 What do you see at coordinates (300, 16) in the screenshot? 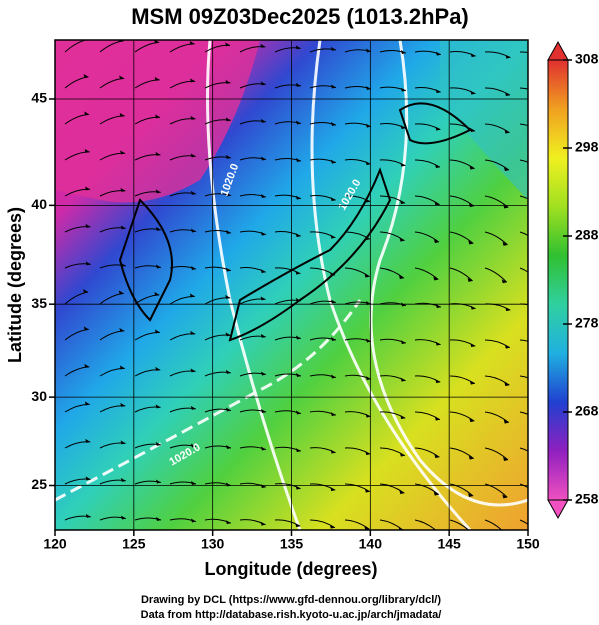
I see `chart-title: MSM 09Z03Dec2025 (1013.2hPa)` at bounding box center [300, 16].